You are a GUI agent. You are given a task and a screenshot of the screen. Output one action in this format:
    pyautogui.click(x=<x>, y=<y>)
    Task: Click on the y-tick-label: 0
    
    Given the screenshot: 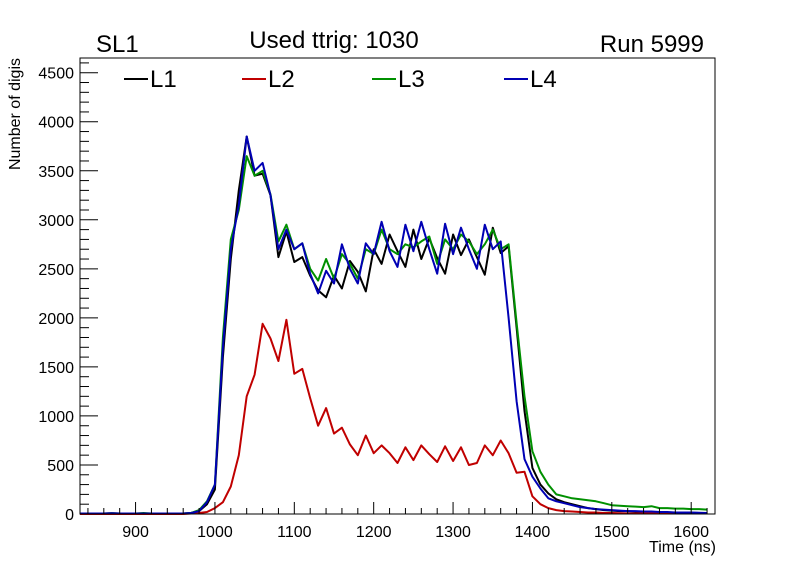 What is the action you would take?
    pyautogui.click(x=69, y=515)
    